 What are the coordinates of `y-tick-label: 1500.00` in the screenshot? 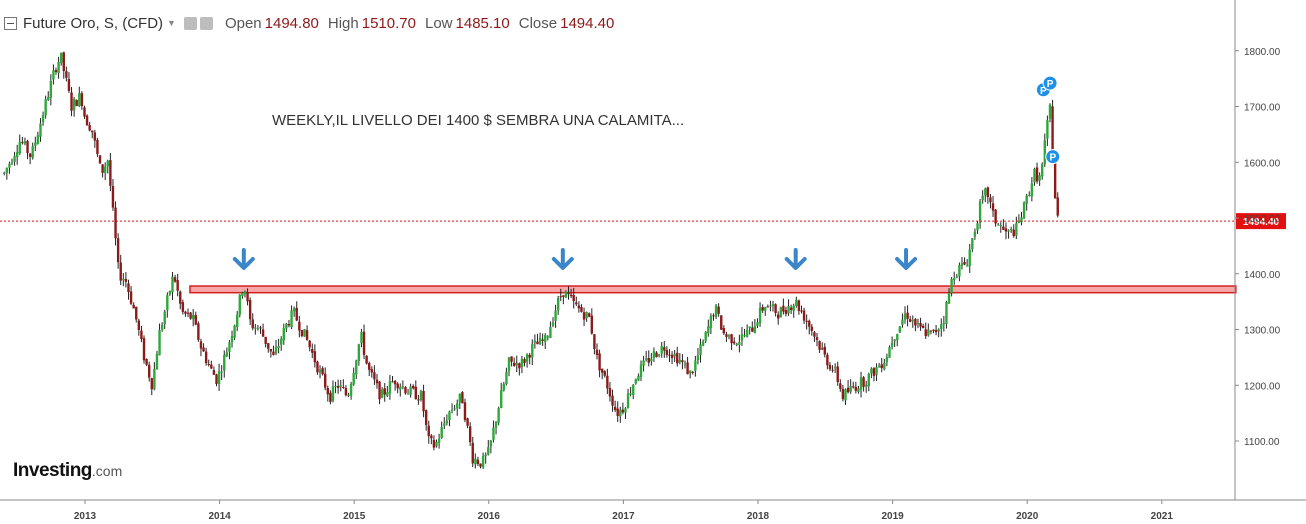 It's located at (1262, 219).